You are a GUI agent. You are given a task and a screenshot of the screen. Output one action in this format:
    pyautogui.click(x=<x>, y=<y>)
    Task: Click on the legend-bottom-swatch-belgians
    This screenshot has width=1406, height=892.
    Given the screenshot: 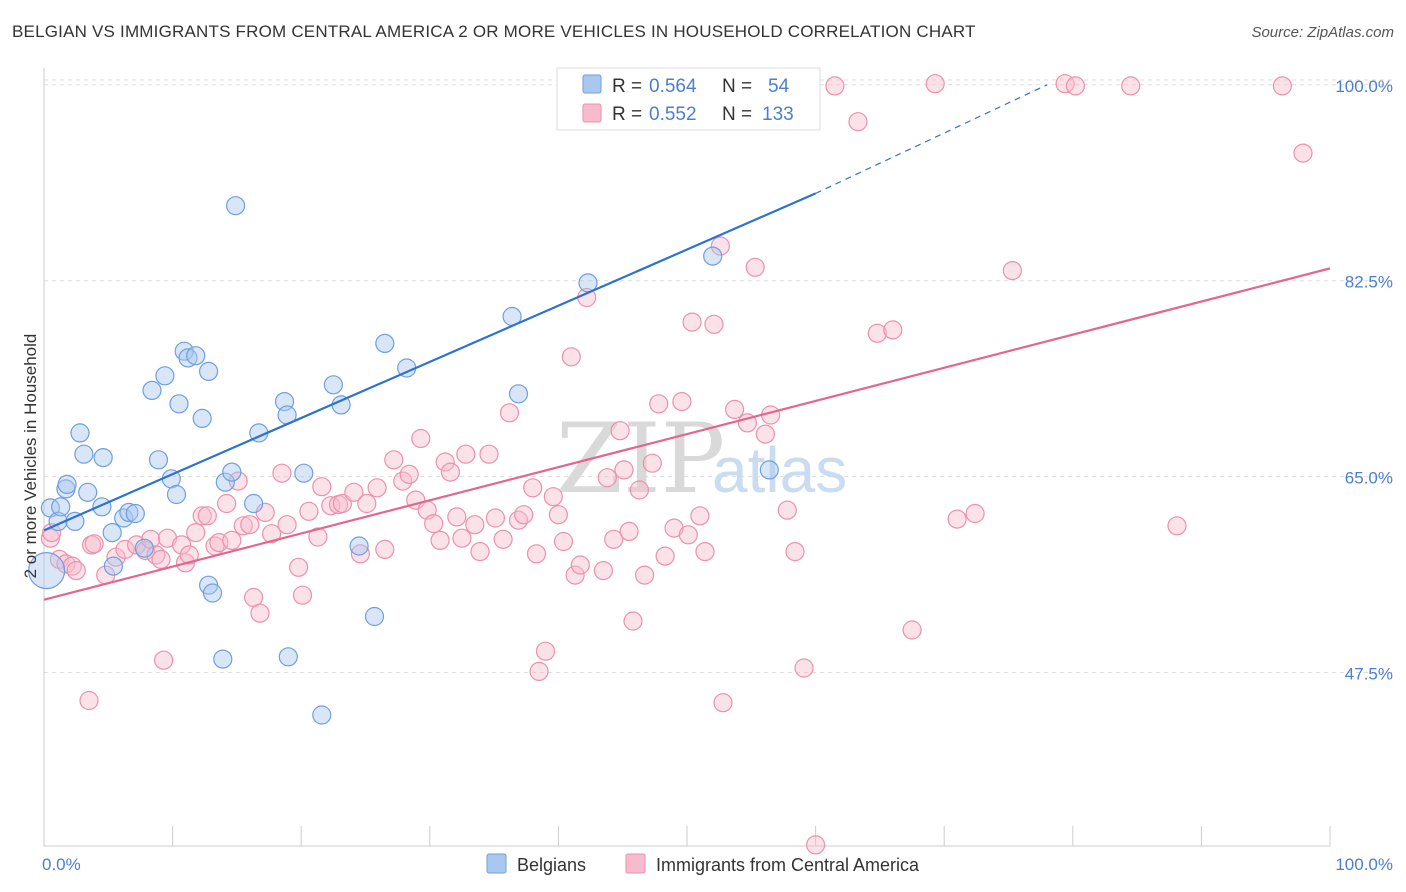 What is the action you would take?
    pyautogui.click(x=496, y=863)
    